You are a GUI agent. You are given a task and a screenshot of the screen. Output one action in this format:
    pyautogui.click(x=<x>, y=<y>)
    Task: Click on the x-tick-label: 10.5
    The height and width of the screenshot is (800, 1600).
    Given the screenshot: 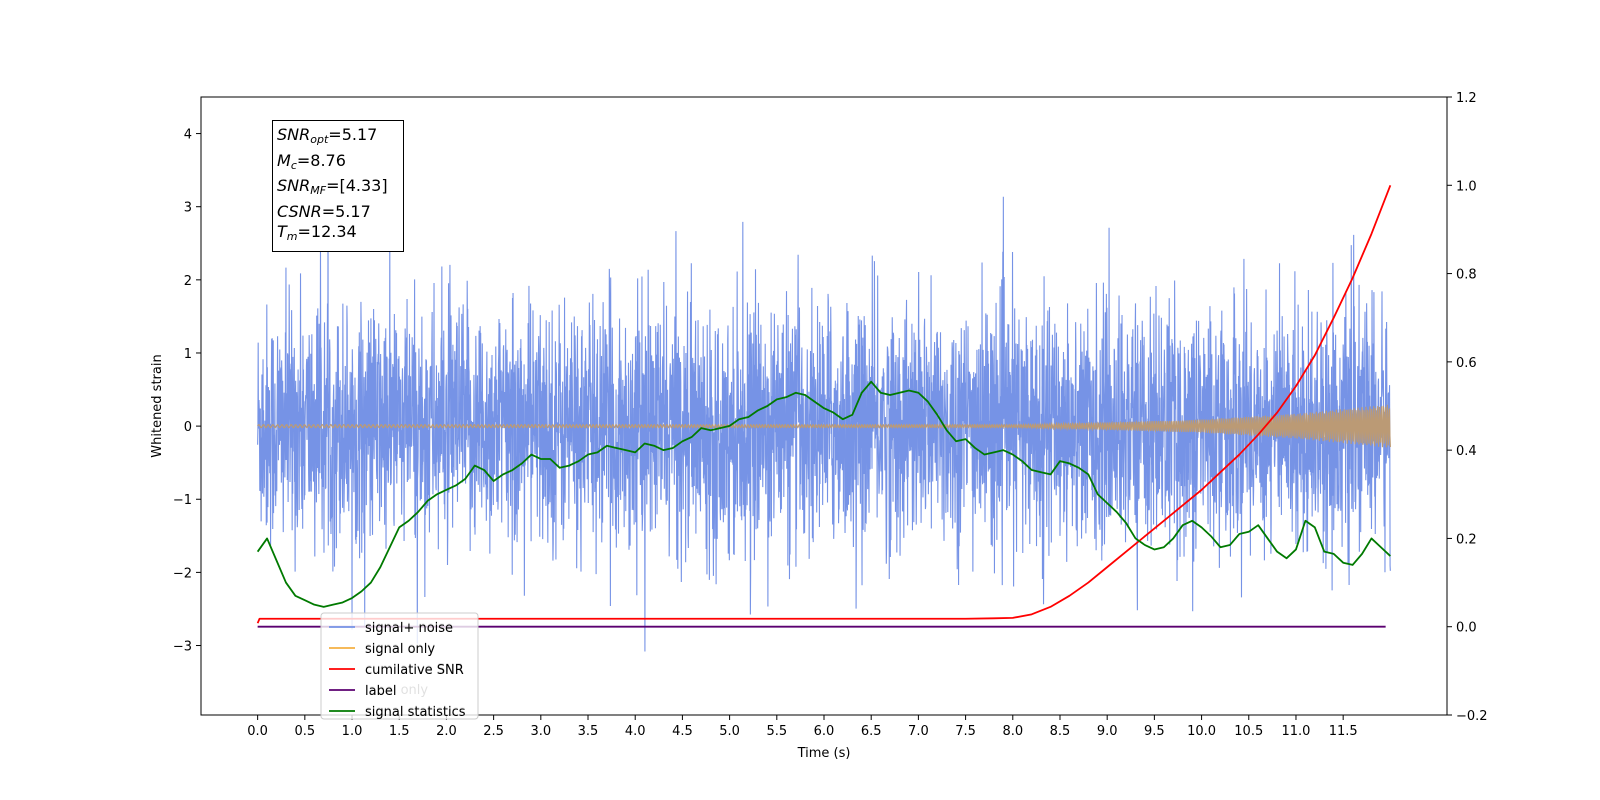 What is the action you would take?
    pyautogui.click(x=1248, y=731)
    